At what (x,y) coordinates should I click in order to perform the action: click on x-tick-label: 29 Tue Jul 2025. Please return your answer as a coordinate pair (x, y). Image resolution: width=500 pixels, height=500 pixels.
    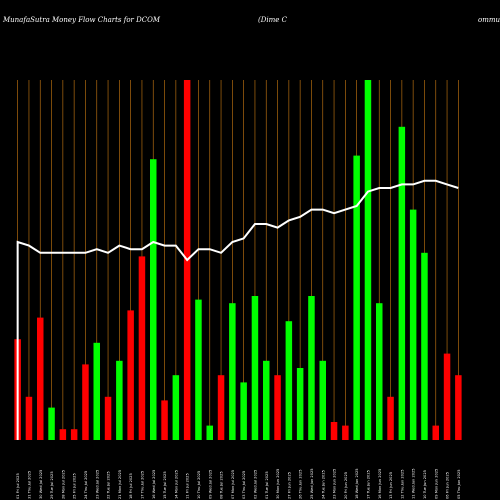
    Looking at the image, I should click on (52, 485).